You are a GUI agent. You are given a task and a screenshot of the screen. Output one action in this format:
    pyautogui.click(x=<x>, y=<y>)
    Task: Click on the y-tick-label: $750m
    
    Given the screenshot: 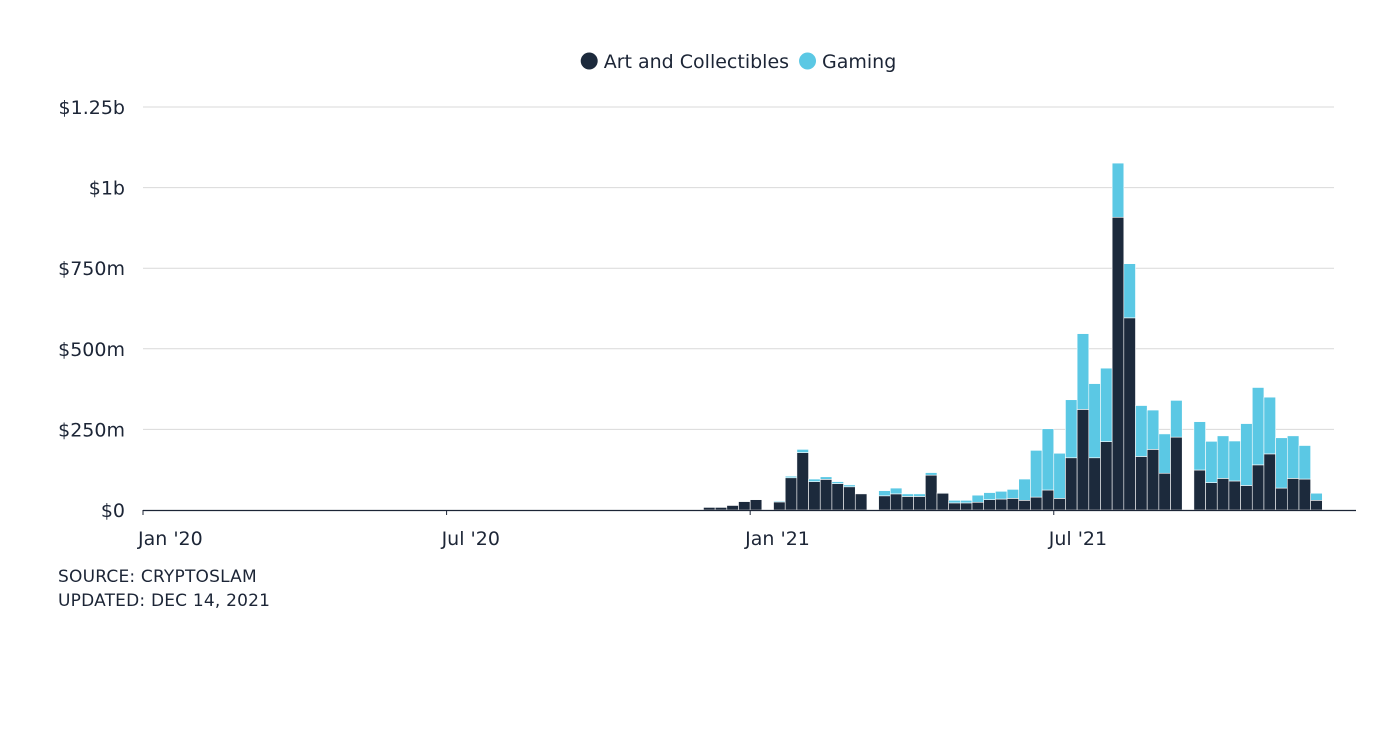 What is the action you would take?
    pyautogui.click(x=91, y=269)
    